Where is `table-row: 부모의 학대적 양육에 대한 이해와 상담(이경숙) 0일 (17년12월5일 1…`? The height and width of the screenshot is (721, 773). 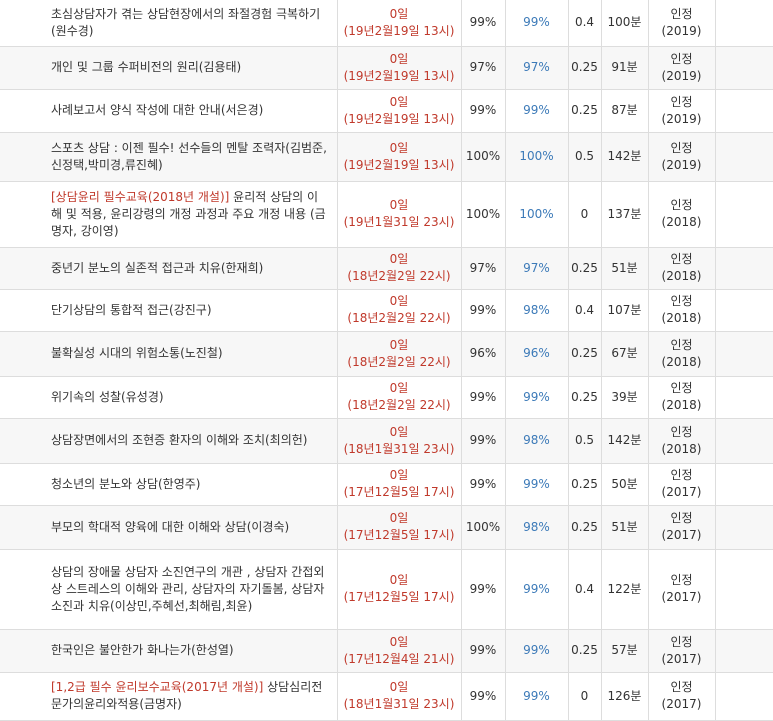
table-row: 부모의 학대적 양육에 대한 이해와 상담(이경숙) 0일 (17년12월5일 1… is located at coordinates (386, 527).